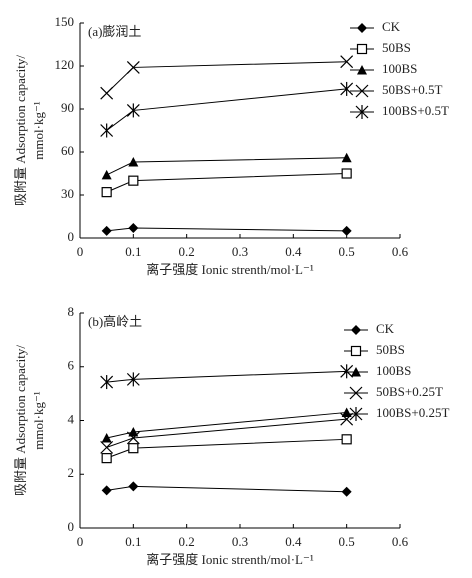 The width and height of the screenshot is (472, 578). What do you see at coordinates (412, 412) in the screenshot?
I see `legend-label: 100BS+0.25T` at bounding box center [412, 412].